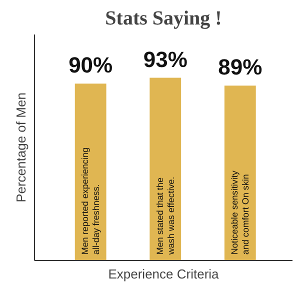 Image resolution: width=300 pixels, height=300 pixels. I want to click on x-tick-label: Men stated that the wash was effective., so click(165, 216).